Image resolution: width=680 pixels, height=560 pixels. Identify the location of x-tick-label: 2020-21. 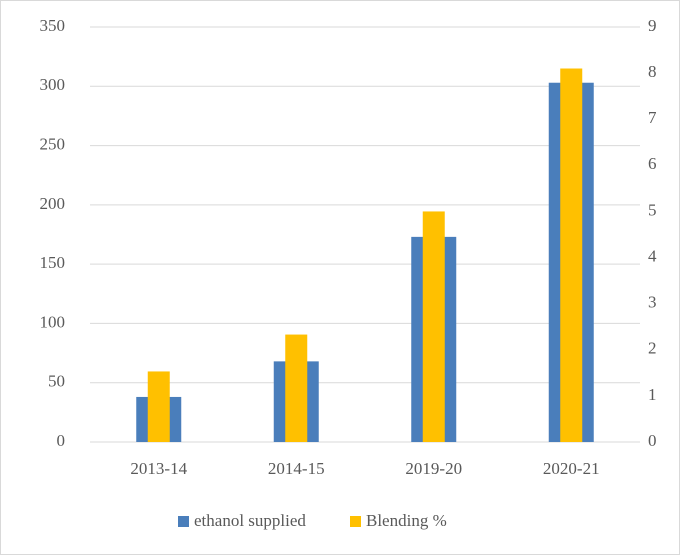
(571, 468).